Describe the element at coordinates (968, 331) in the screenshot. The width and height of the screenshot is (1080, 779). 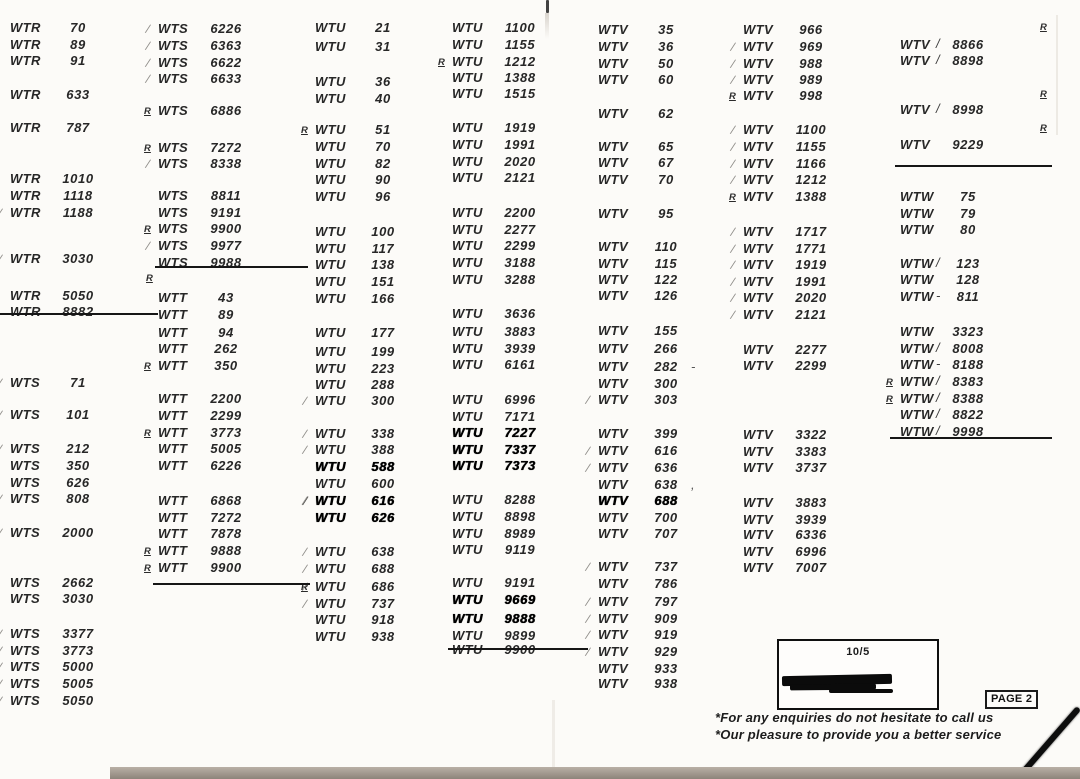
I see `code-number: 3323` at that location.